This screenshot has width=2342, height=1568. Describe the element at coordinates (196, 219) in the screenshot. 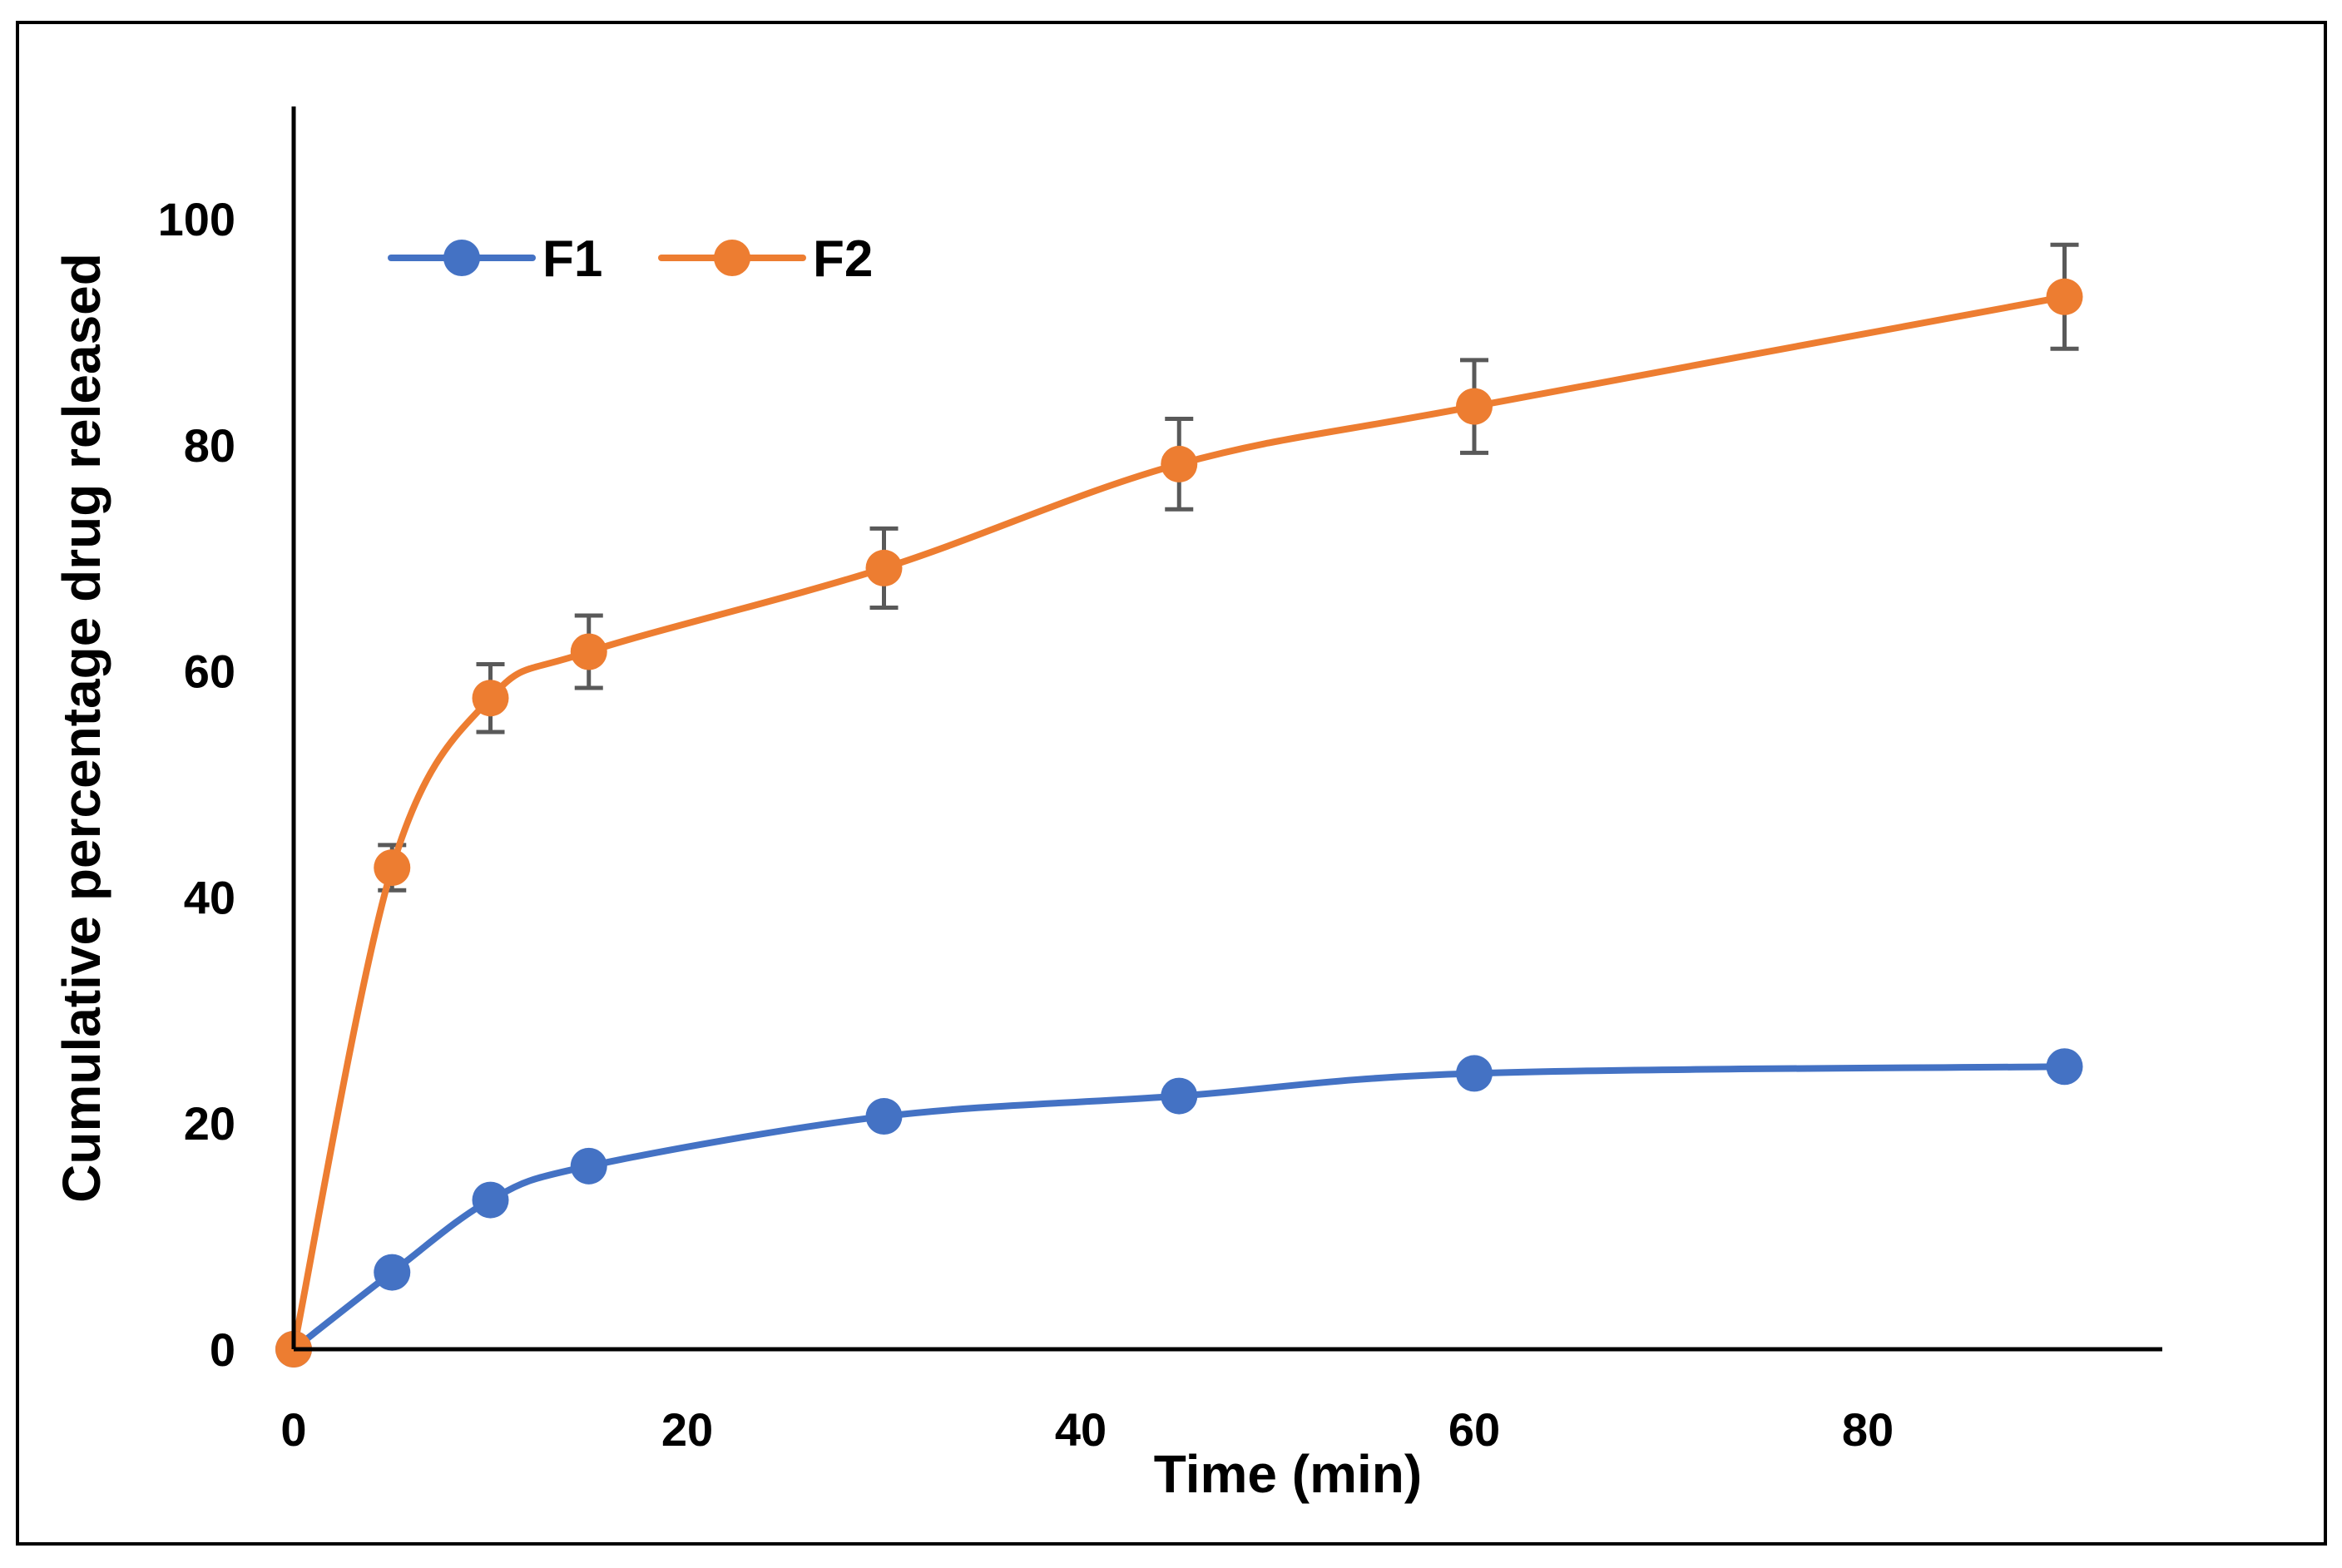

I see `y-tick-label: 100` at that location.